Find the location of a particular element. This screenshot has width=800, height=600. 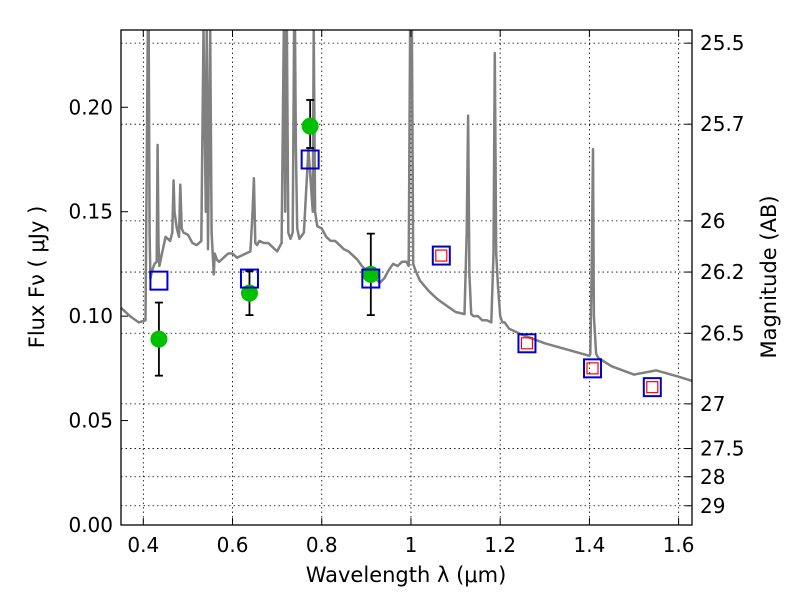

y2-tick-label: 27 is located at coordinates (712, 404).